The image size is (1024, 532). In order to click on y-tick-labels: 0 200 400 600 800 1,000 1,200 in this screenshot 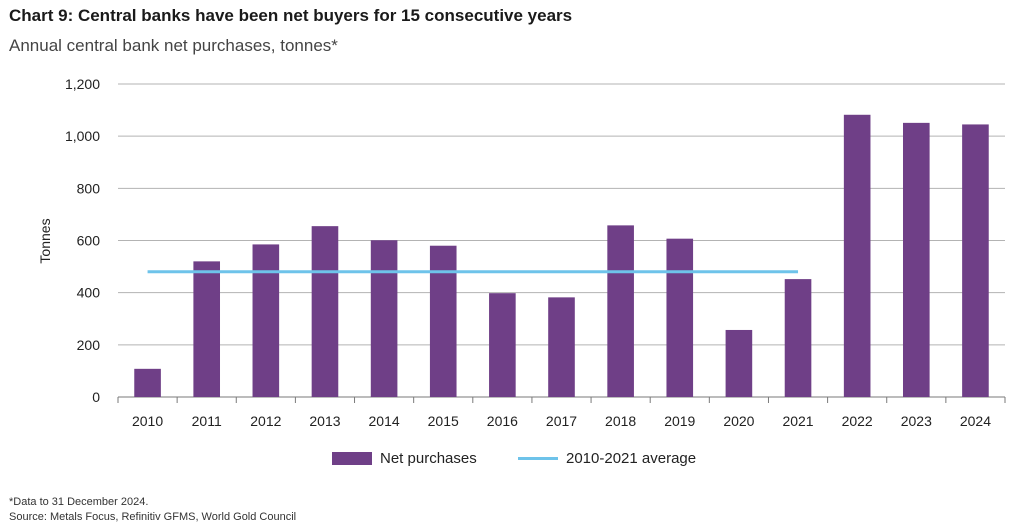, I will do `click(82, 240)`.